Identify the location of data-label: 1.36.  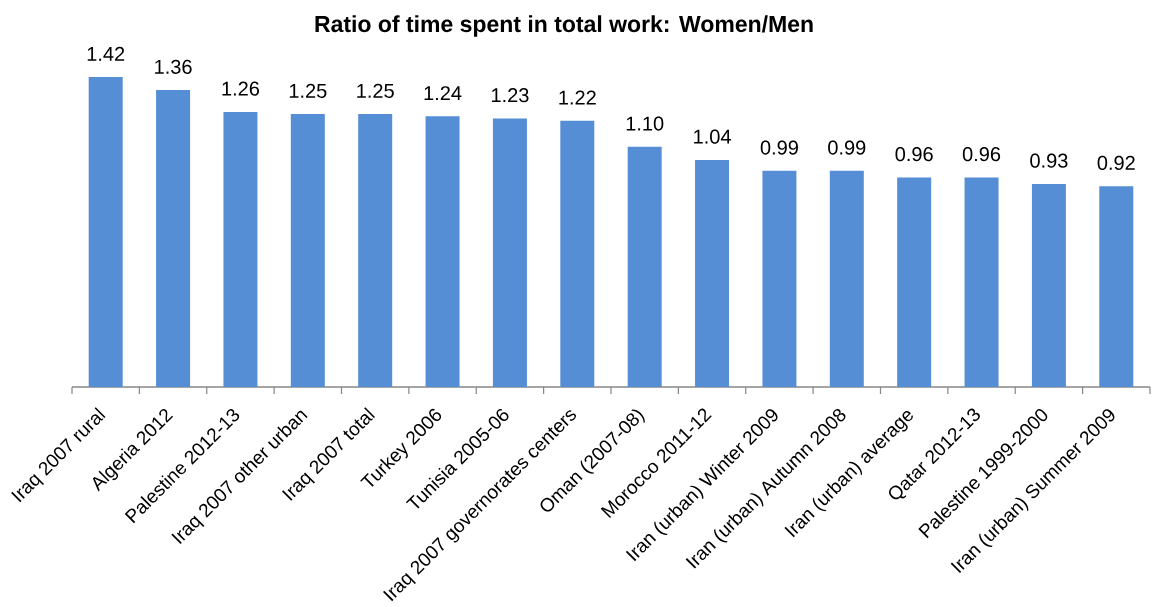
(173, 66).